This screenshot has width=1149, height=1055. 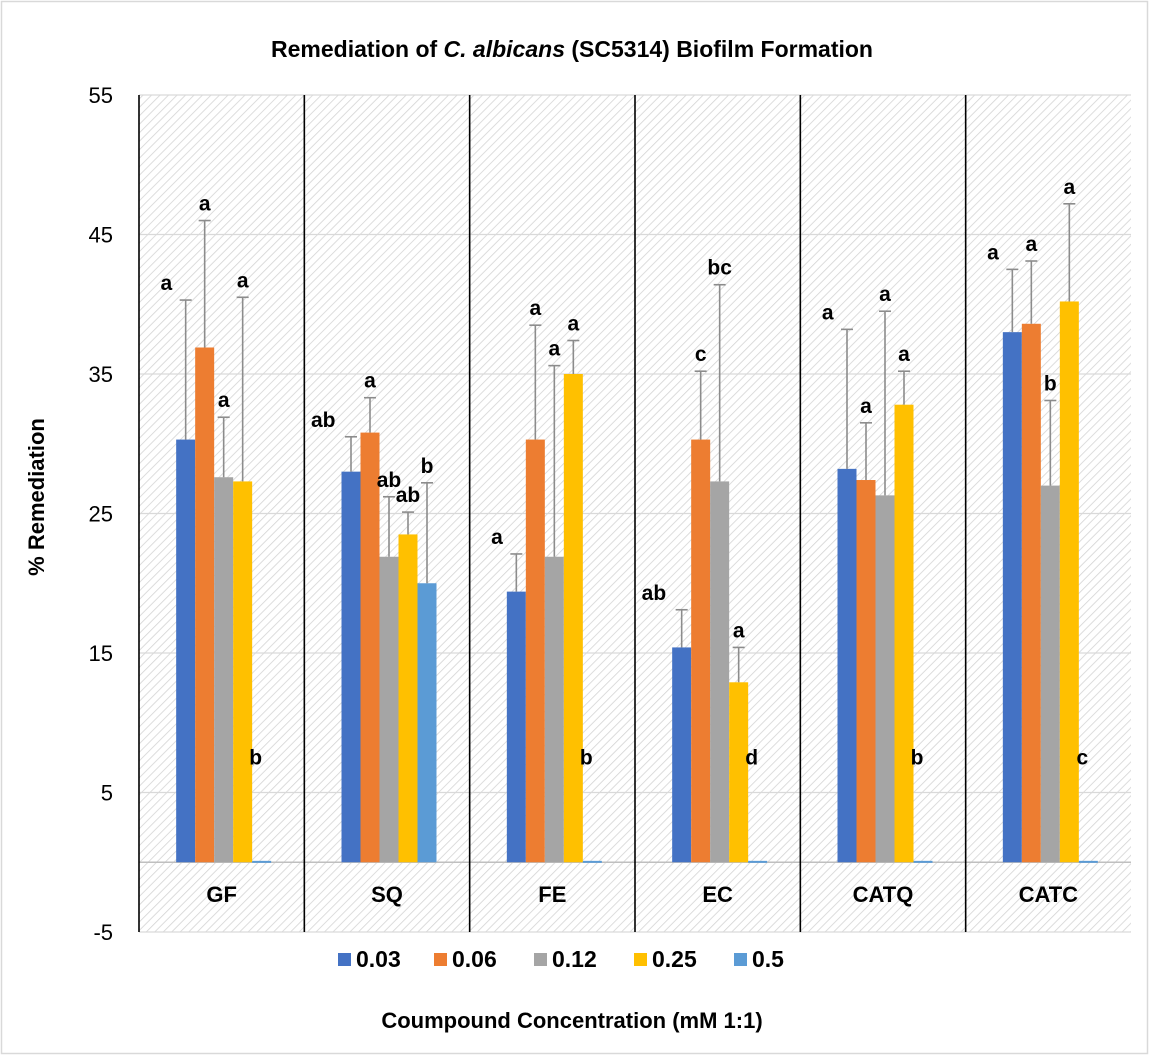 I want to click on legend-label: 0.03, so click(x=378, y=959).